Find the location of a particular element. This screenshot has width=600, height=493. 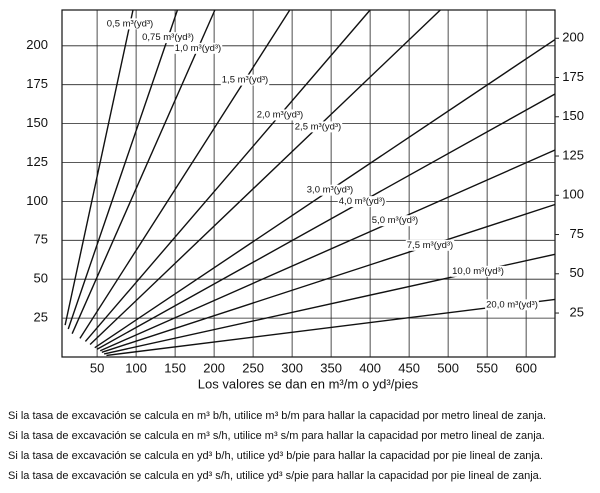

series-label: 10,0 m³(yd³) is located at coordinates (478, 271).